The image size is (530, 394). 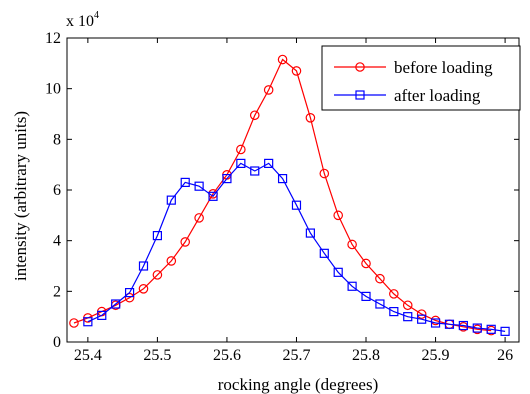 I want to click on legend-box, so click(x=421, y=78).